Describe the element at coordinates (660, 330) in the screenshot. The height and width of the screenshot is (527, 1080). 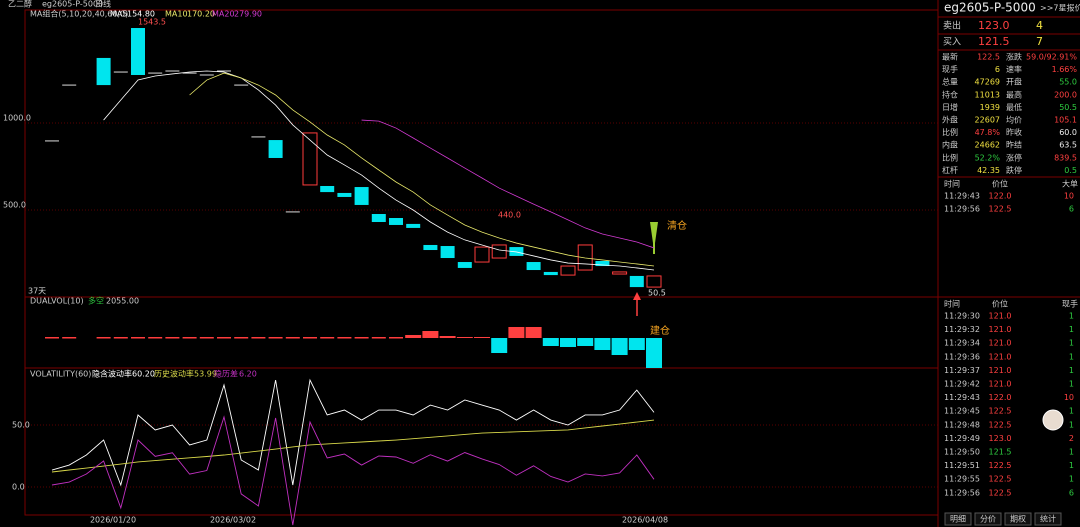
I see `buy-signal: 建仓` at that location.